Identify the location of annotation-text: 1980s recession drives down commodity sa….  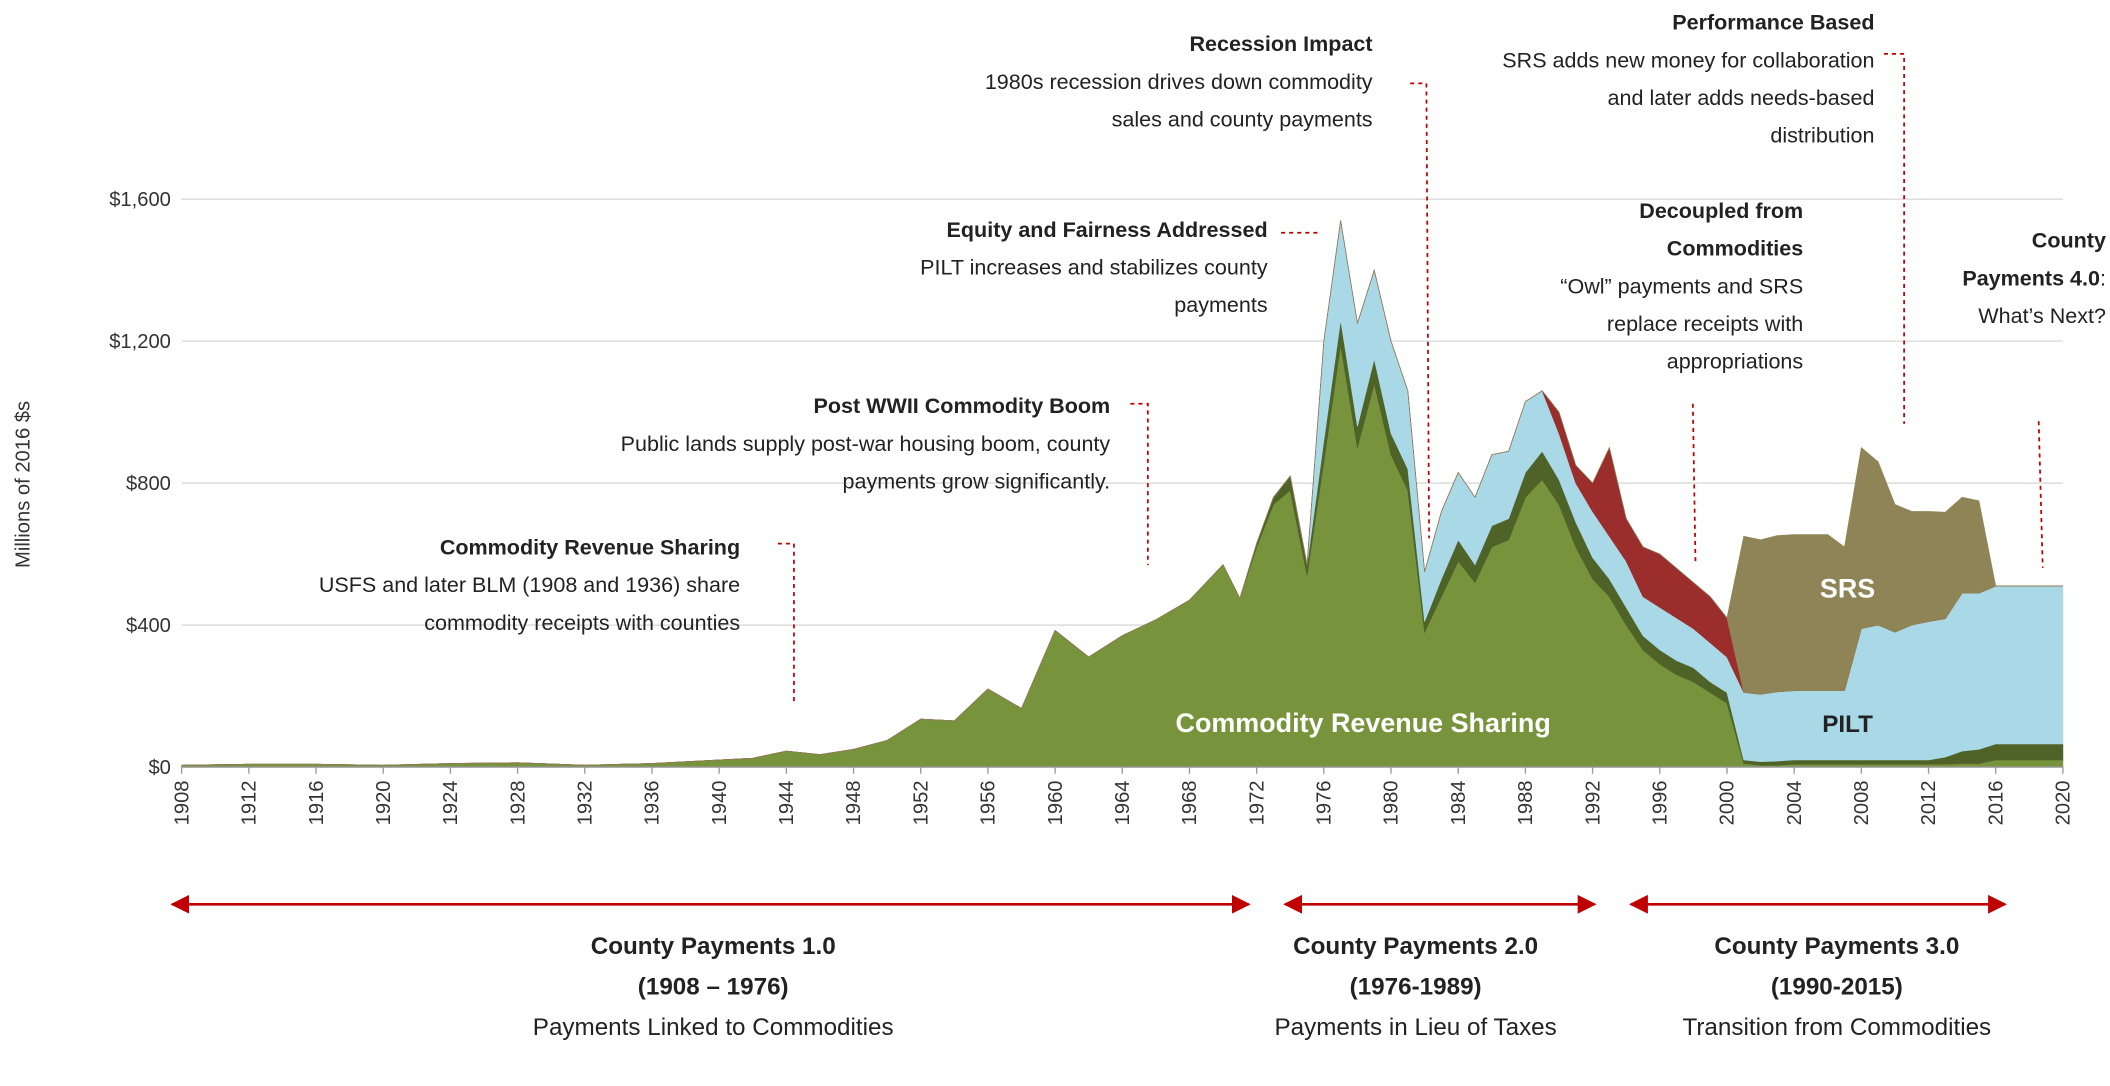
(1178, 101).